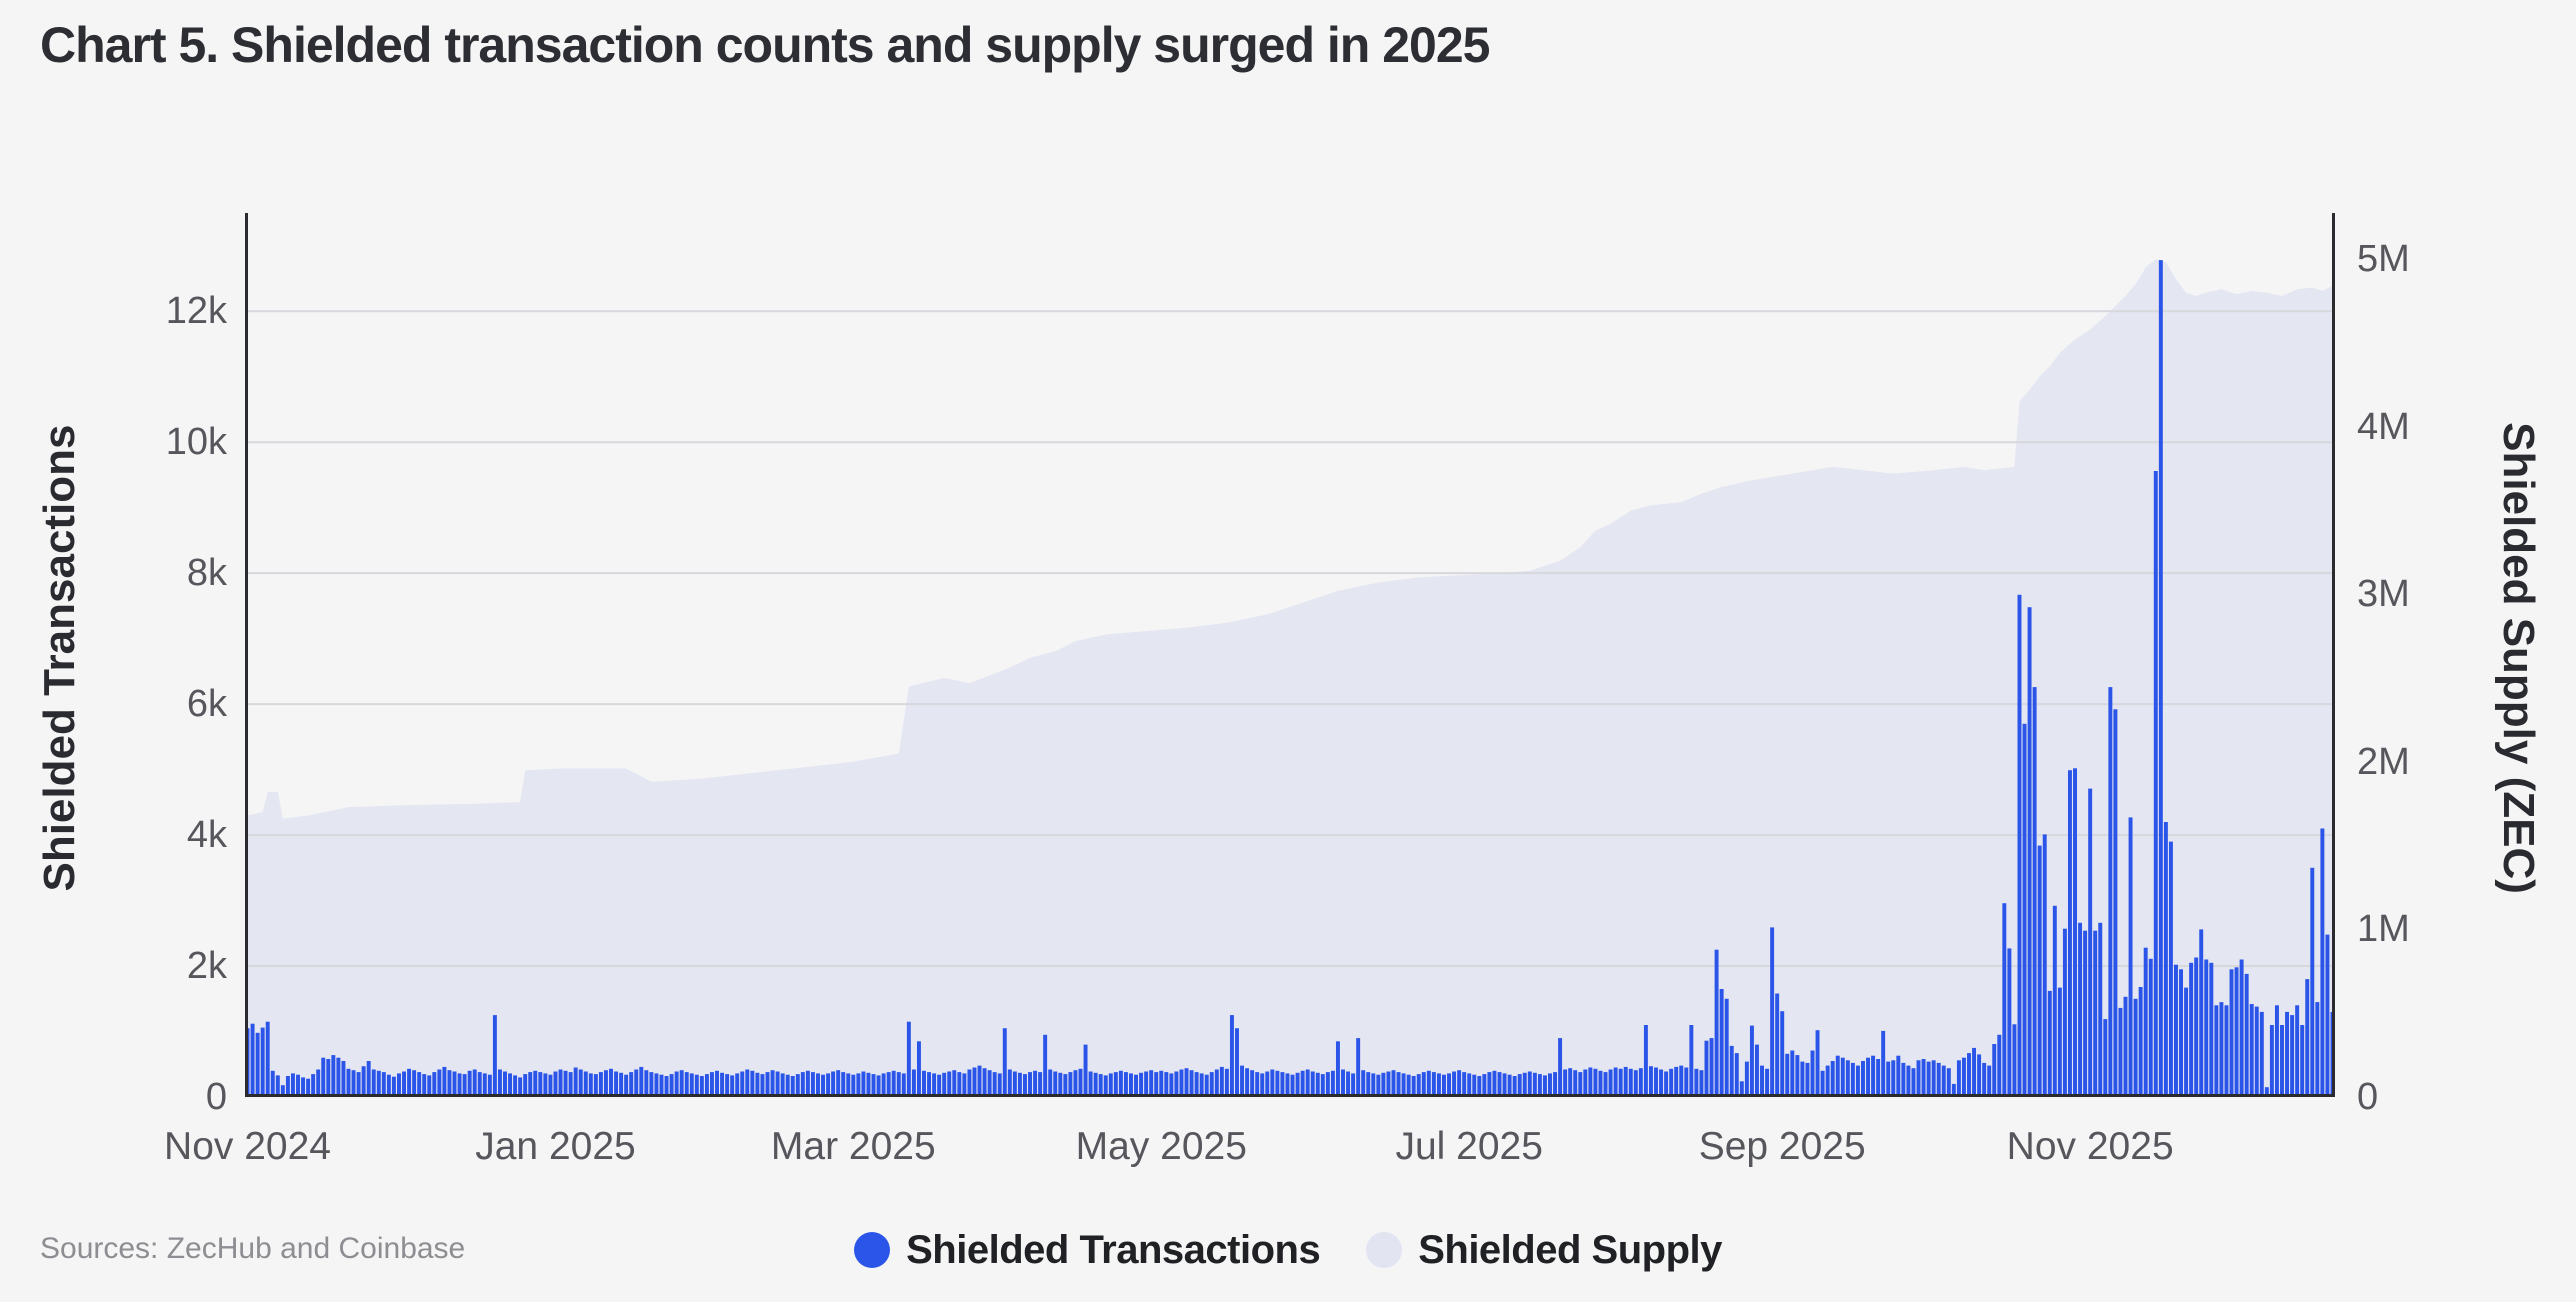 The width and height of the screenshot is (2576, 1302). Describe the element at coordinates (2368, 1097) in the screenshot. I see `right-axis-tick-label: 0` at that location.